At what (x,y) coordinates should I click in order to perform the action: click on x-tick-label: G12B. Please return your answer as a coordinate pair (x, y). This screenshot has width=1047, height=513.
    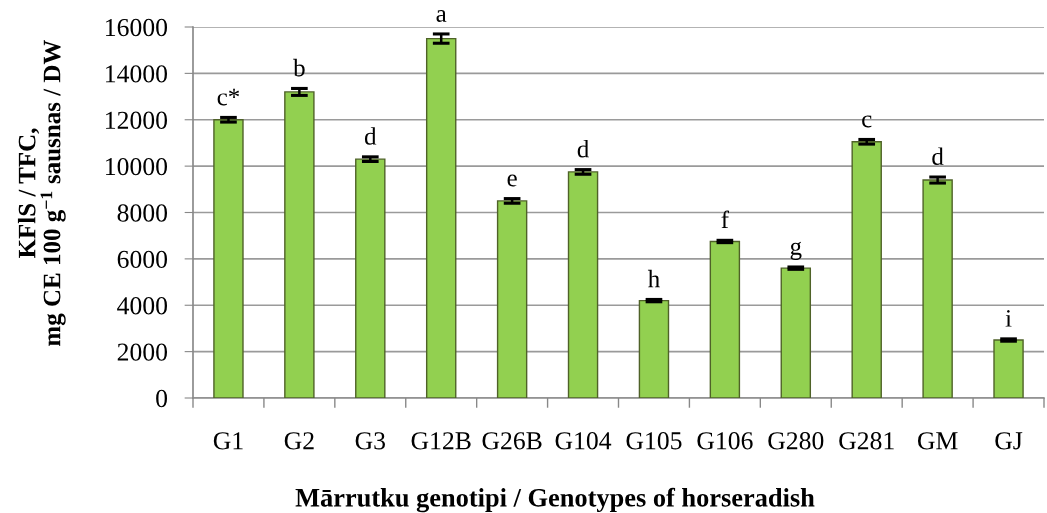
    Looking at the image, I should click on (441, 441).